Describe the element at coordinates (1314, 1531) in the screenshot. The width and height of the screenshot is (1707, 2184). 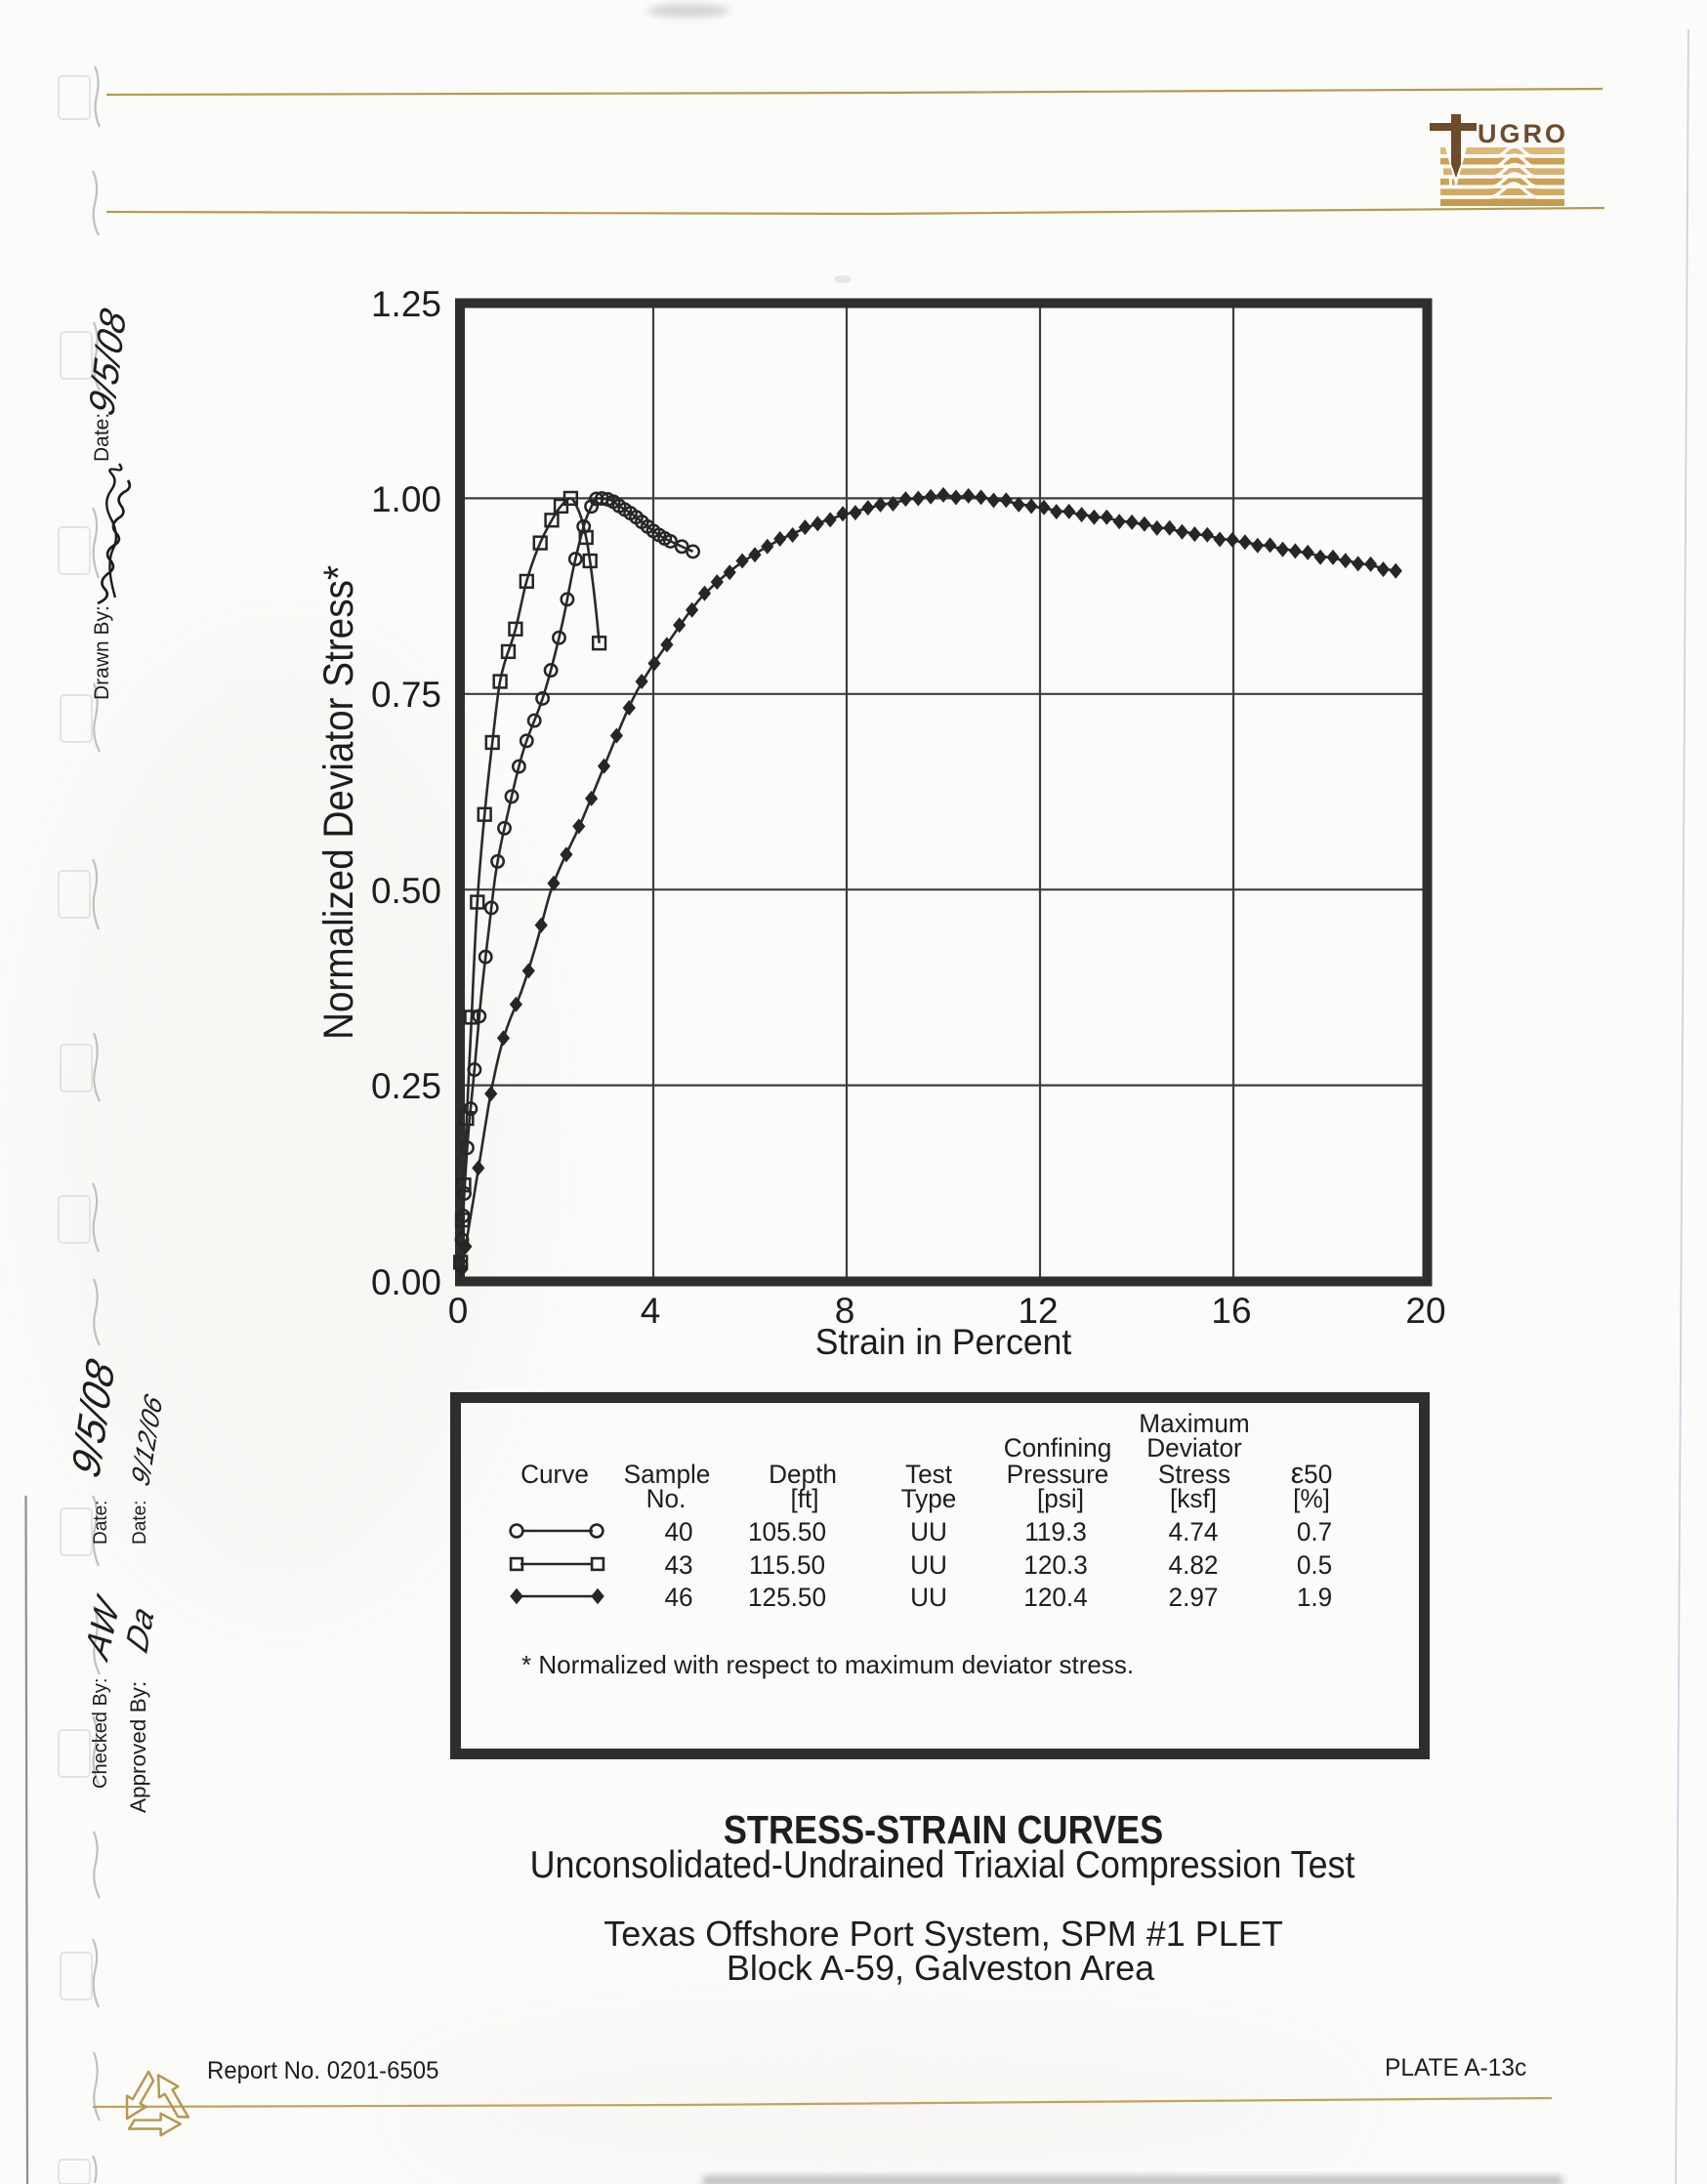
I see `svg-text: 0.7` at that location.